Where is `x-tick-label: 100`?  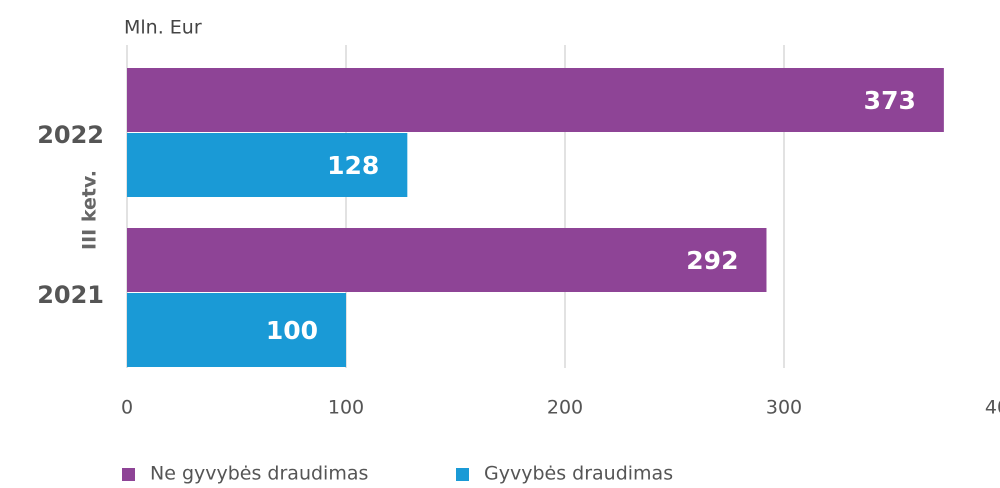 x-tick-label: 100 is located at coordinates (346, 408).